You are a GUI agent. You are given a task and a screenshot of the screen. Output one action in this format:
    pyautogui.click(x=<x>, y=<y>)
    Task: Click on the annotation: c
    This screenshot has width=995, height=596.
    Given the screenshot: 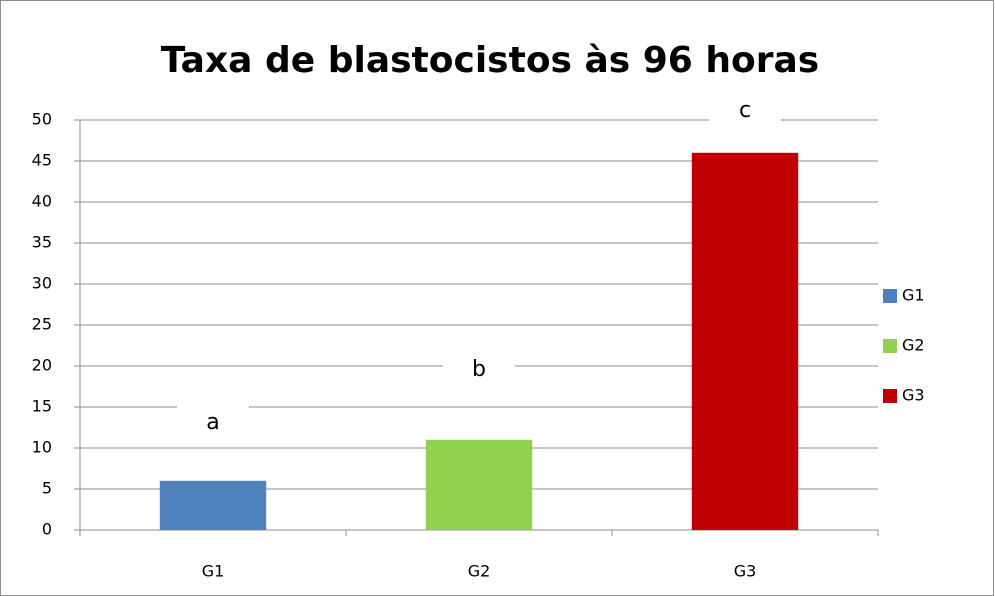 What is the action you would take?
    pyautogui.click(x=745, y=110)
    